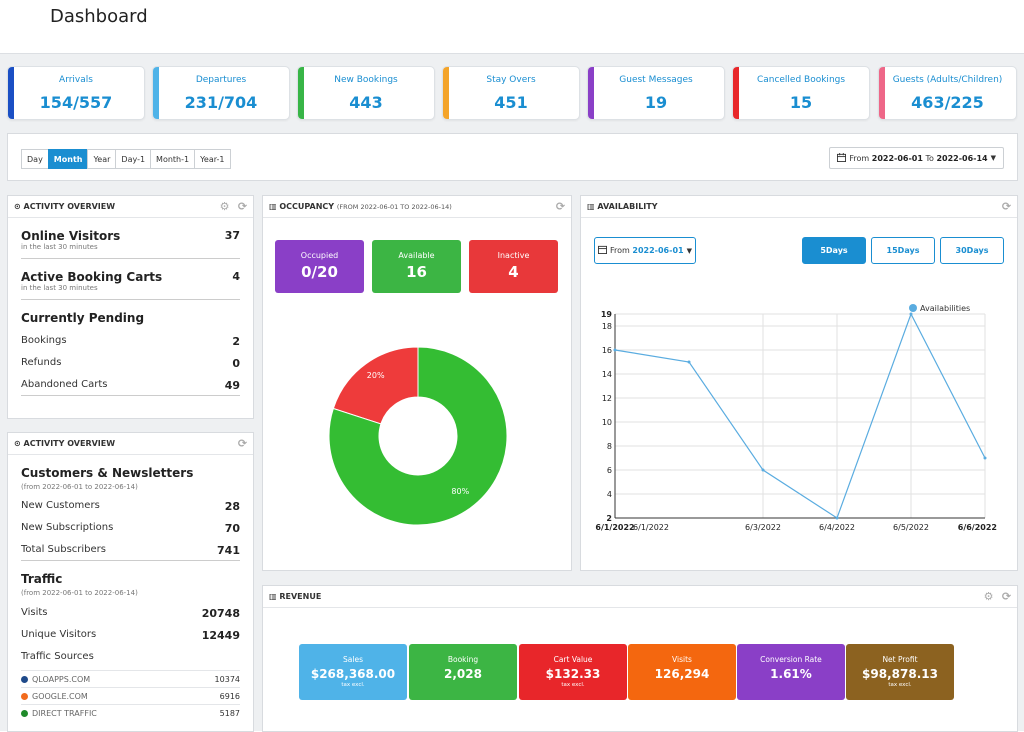 The image size is (1024, 732). Describe the element at coordinates (61, 679) in the screenshot. I see `source-label: QLOAPPS.COM` at that location.